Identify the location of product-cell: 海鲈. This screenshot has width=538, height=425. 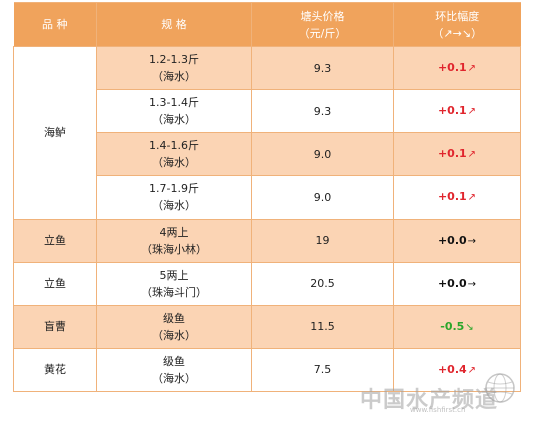
(55, 133).